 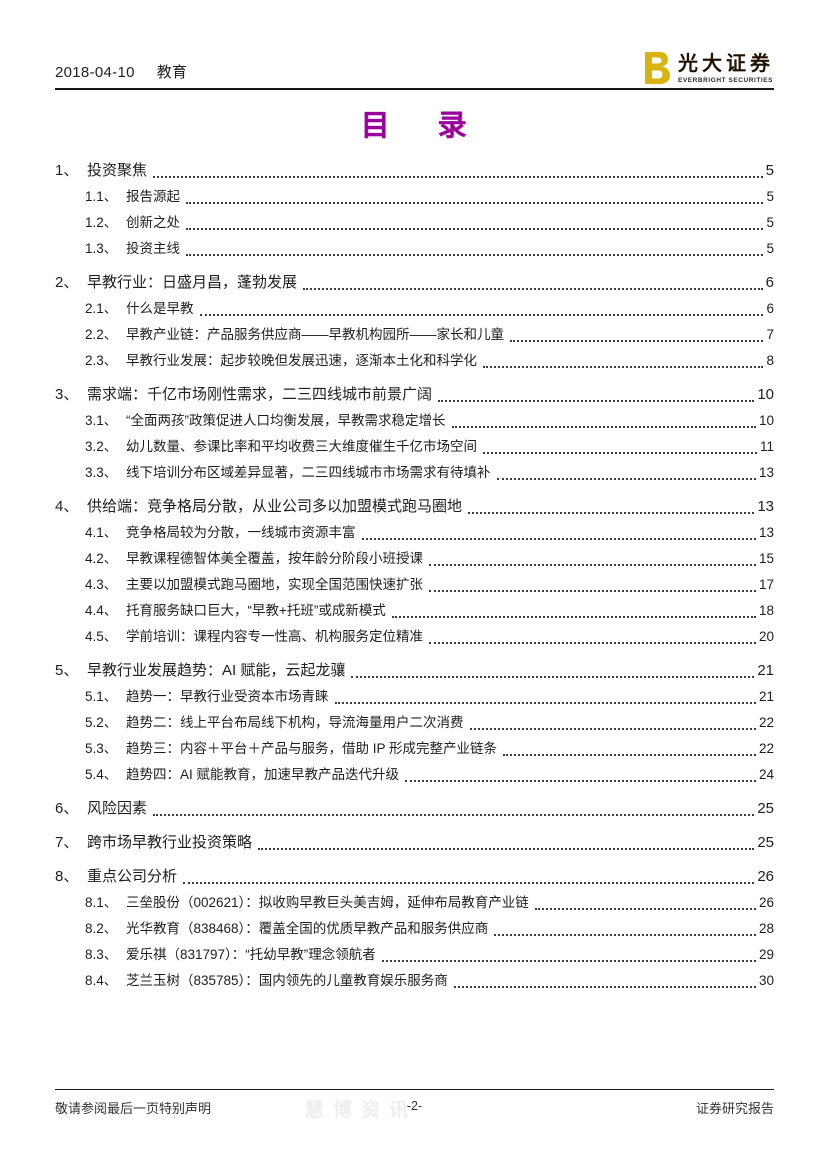 I want to click on toc-entry: 3.3、 线下培训分布区域差异显著，二三四线城市市场需求有待填补 13, so click(x=414, y=473).